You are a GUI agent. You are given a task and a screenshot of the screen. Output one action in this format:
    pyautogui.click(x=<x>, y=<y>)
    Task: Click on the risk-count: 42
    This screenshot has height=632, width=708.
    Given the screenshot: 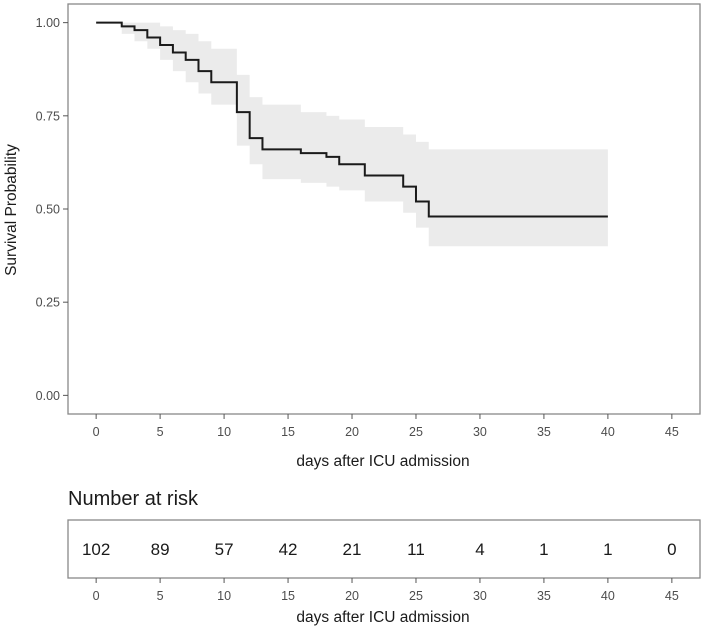 What is the action you would take?
    pyautogui.click(x=288, y=549)
    